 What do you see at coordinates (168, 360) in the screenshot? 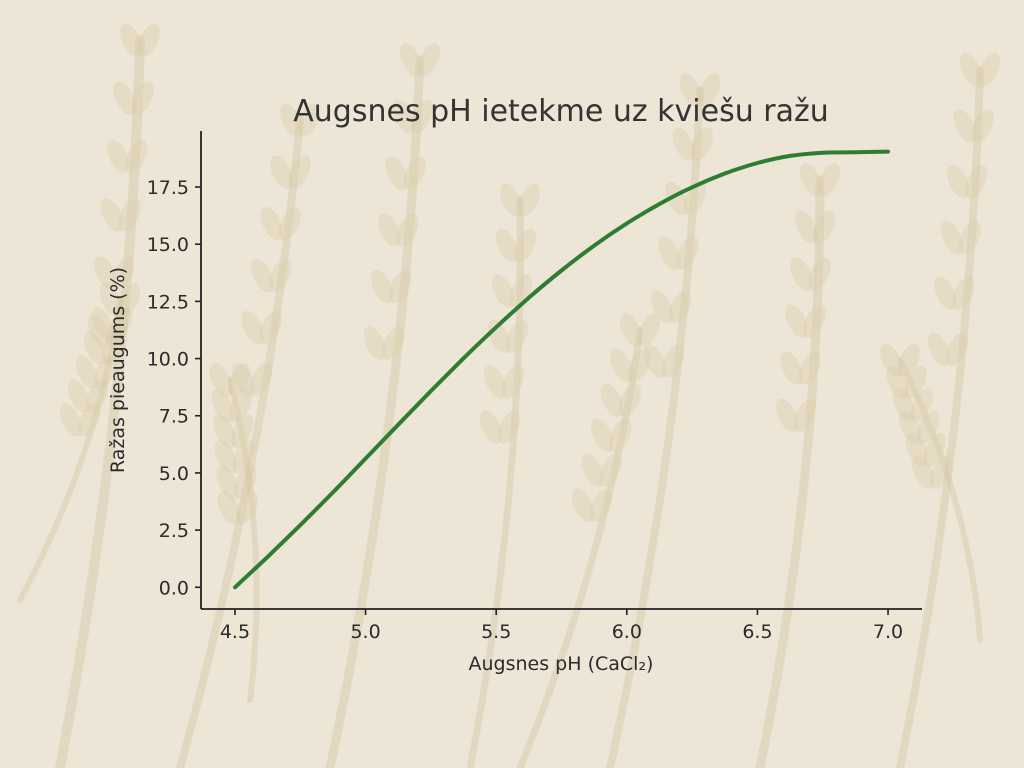
I see `y-tick-label: 10.0` at bounding box center [168, 360].